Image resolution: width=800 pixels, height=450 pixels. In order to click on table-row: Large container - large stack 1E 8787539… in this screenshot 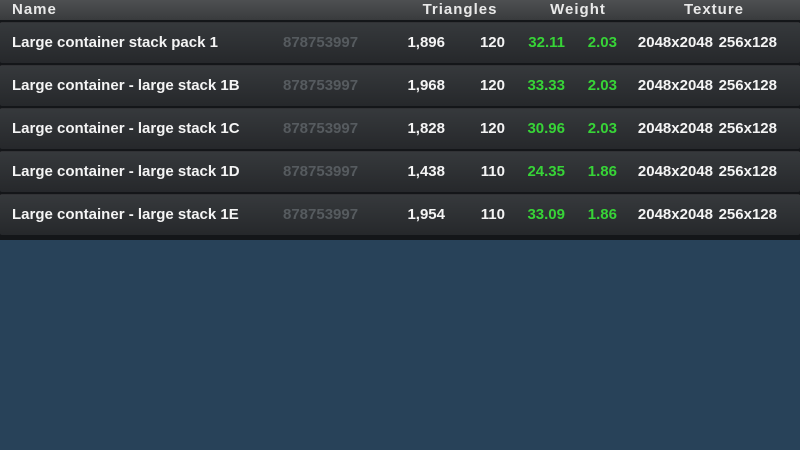, I will do `click(400, 214)`.